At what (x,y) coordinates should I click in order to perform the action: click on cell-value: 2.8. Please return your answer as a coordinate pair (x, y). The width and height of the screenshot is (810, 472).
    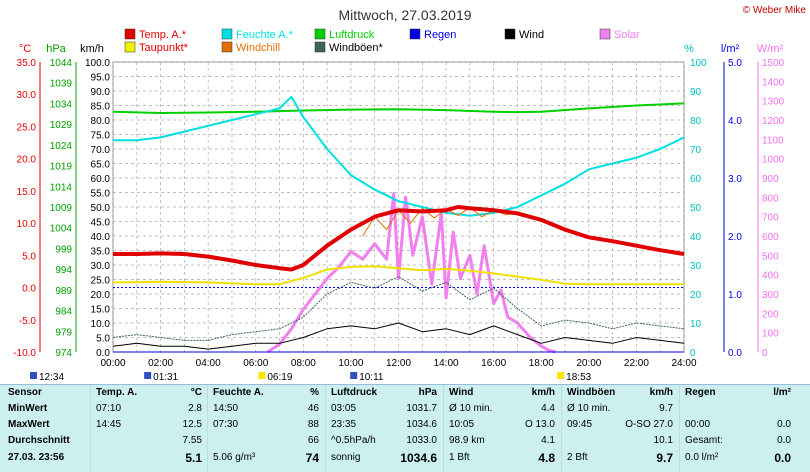
    Looking at the image, I should click on (195, 408).